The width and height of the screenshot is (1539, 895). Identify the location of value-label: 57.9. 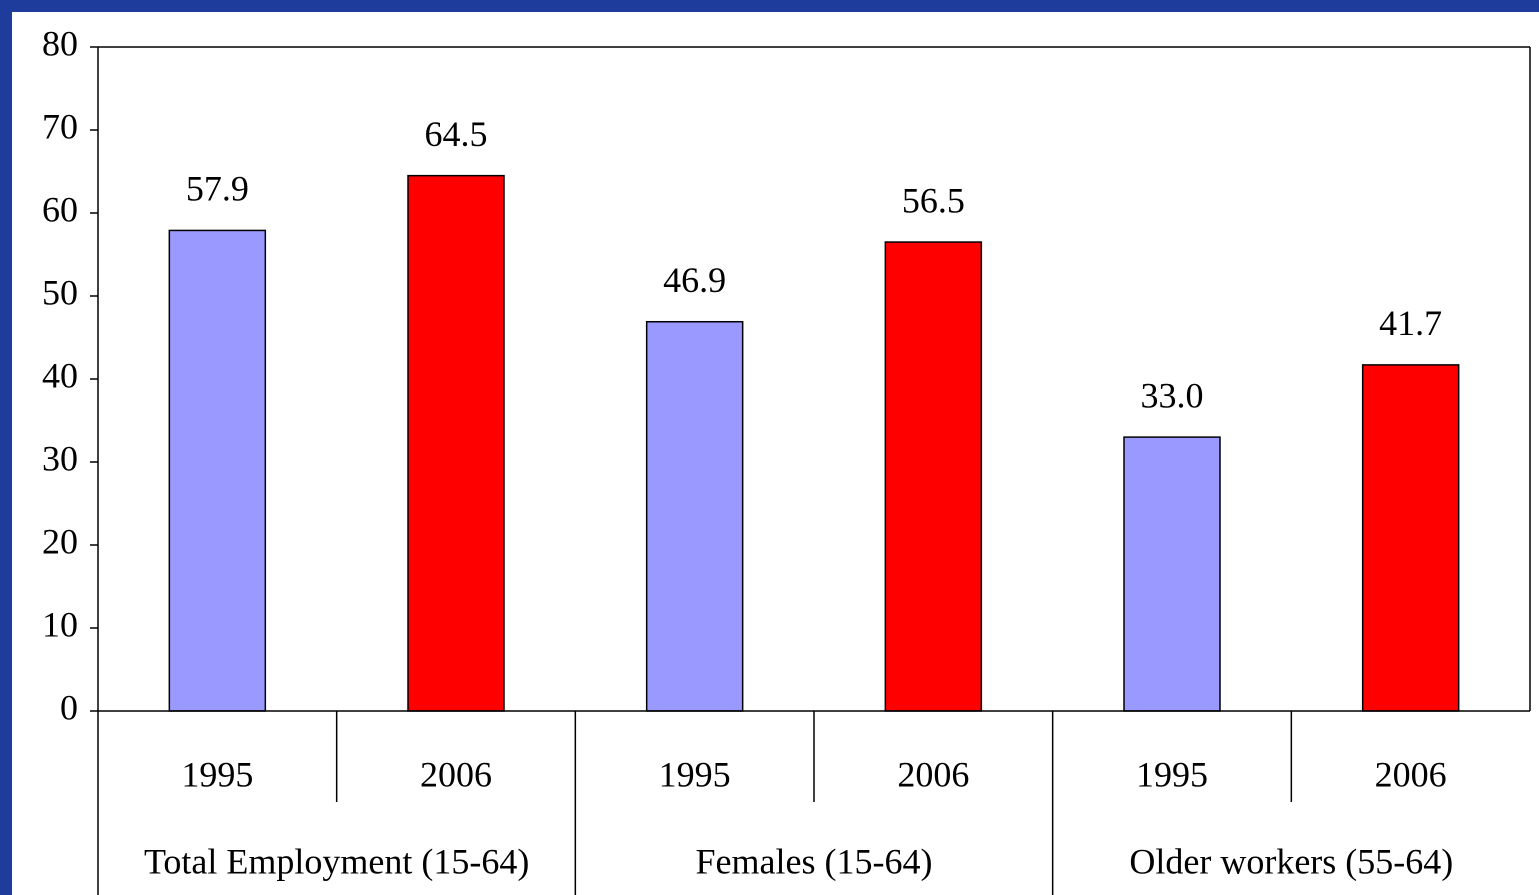
(217, 189).